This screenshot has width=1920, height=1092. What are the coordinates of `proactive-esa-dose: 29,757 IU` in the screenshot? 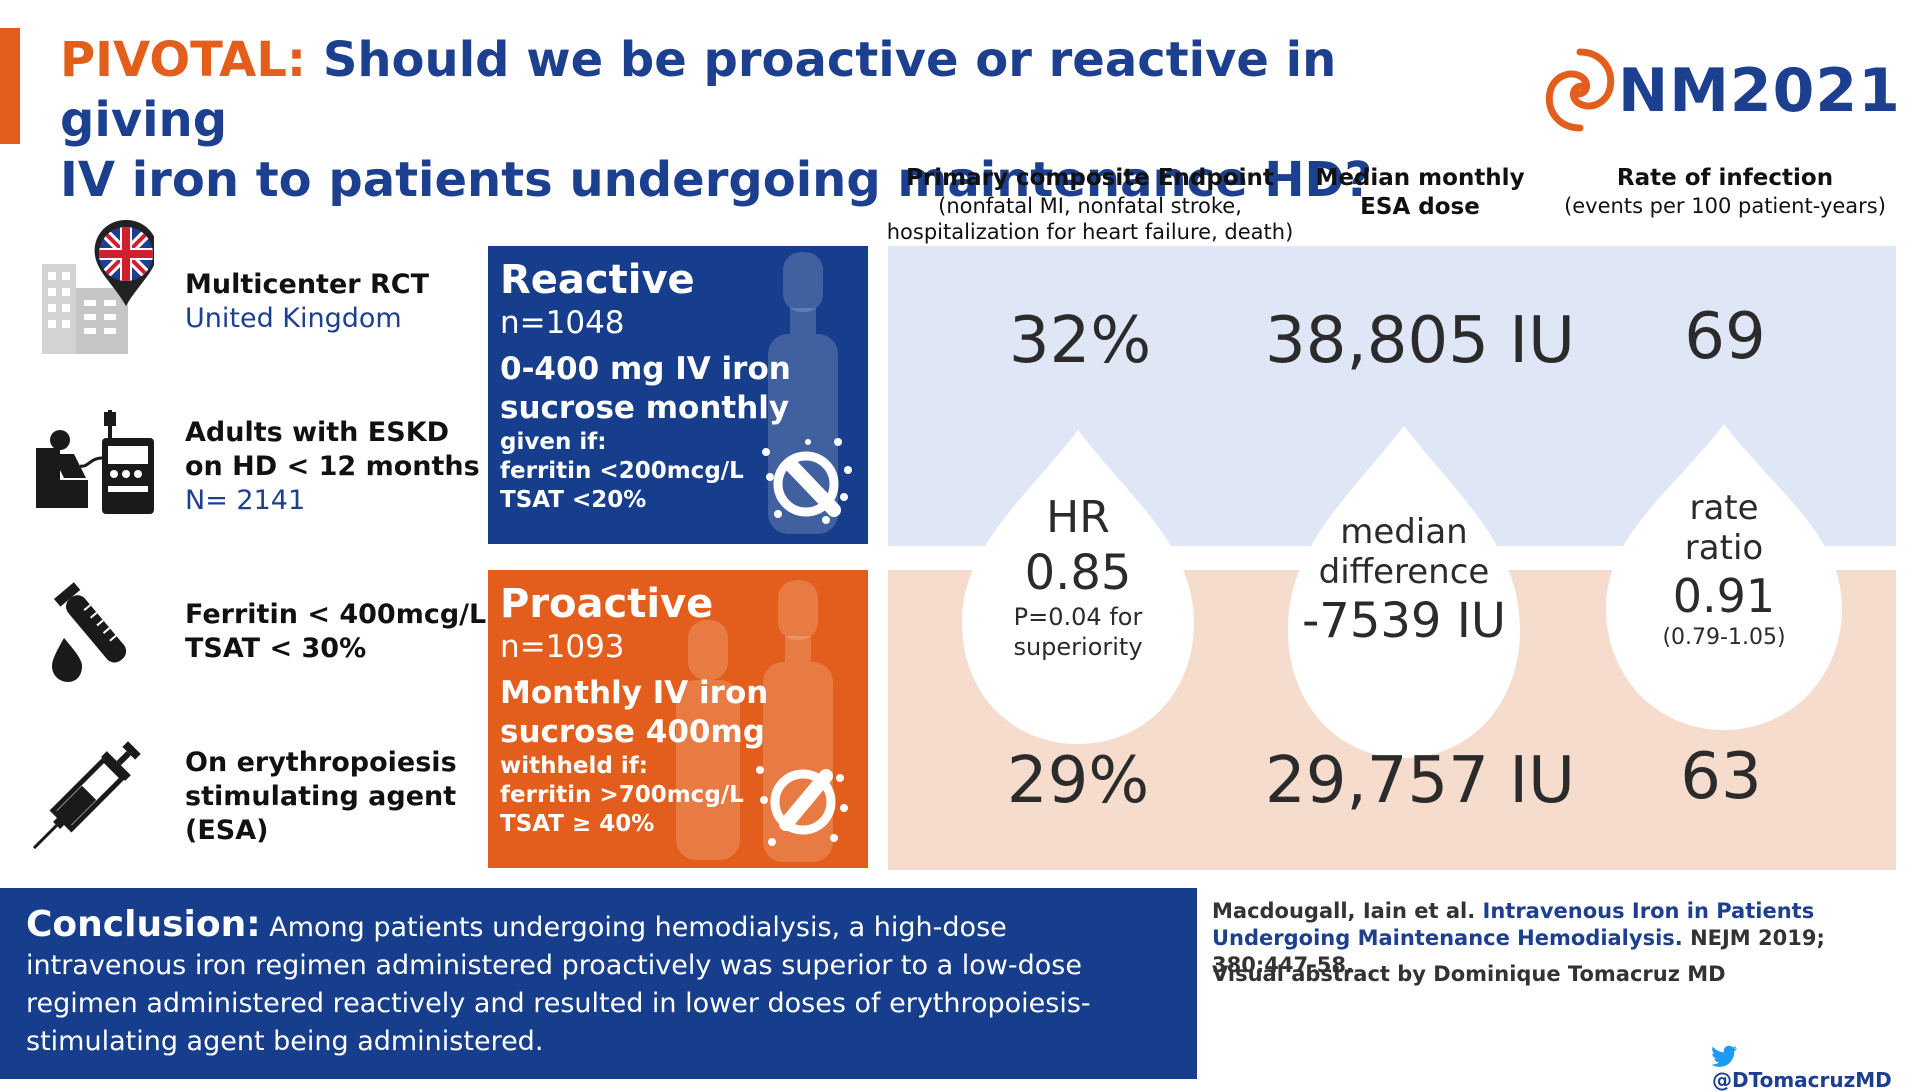 It's located at (1420, 781).